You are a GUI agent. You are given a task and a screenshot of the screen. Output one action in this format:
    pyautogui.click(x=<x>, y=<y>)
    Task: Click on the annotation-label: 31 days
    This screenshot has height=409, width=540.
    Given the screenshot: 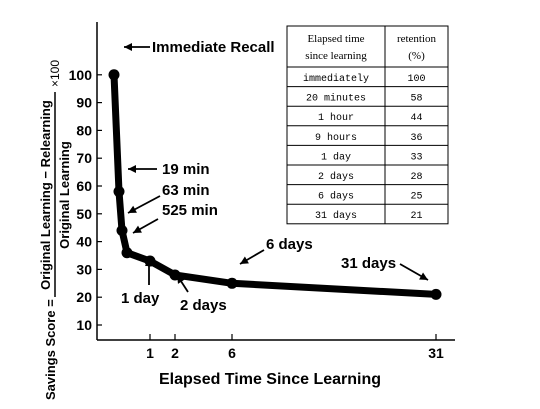 What is the action you would take?
    pyautogui.click(x=368, y=263)
    